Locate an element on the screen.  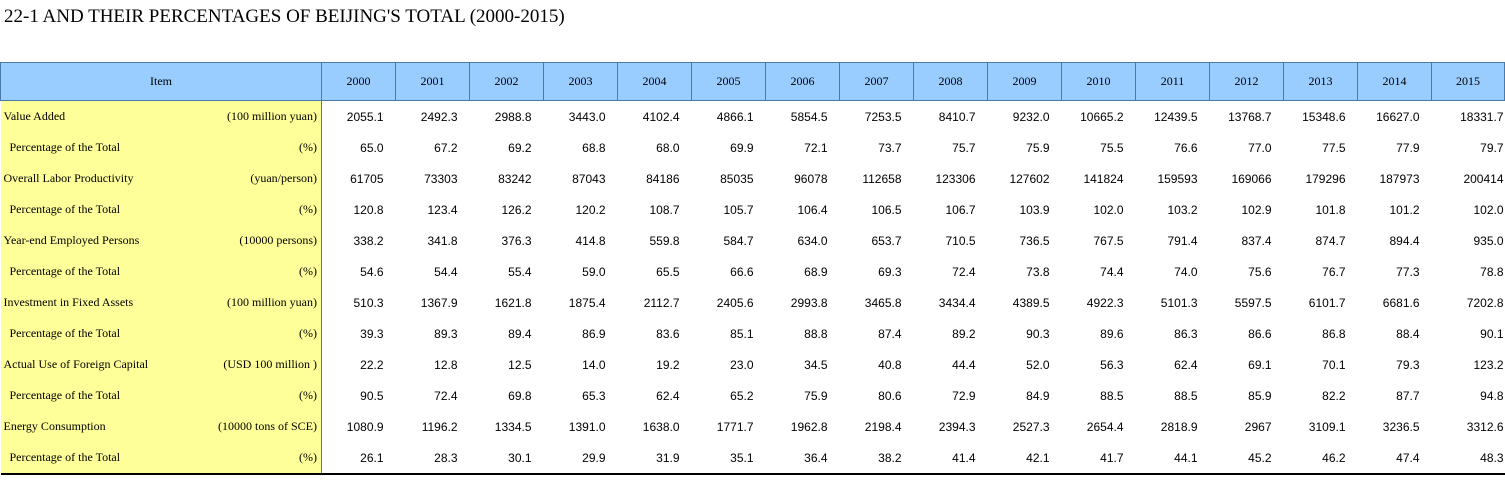
table-cell: 75.9 is located at coordinates (816, 395).